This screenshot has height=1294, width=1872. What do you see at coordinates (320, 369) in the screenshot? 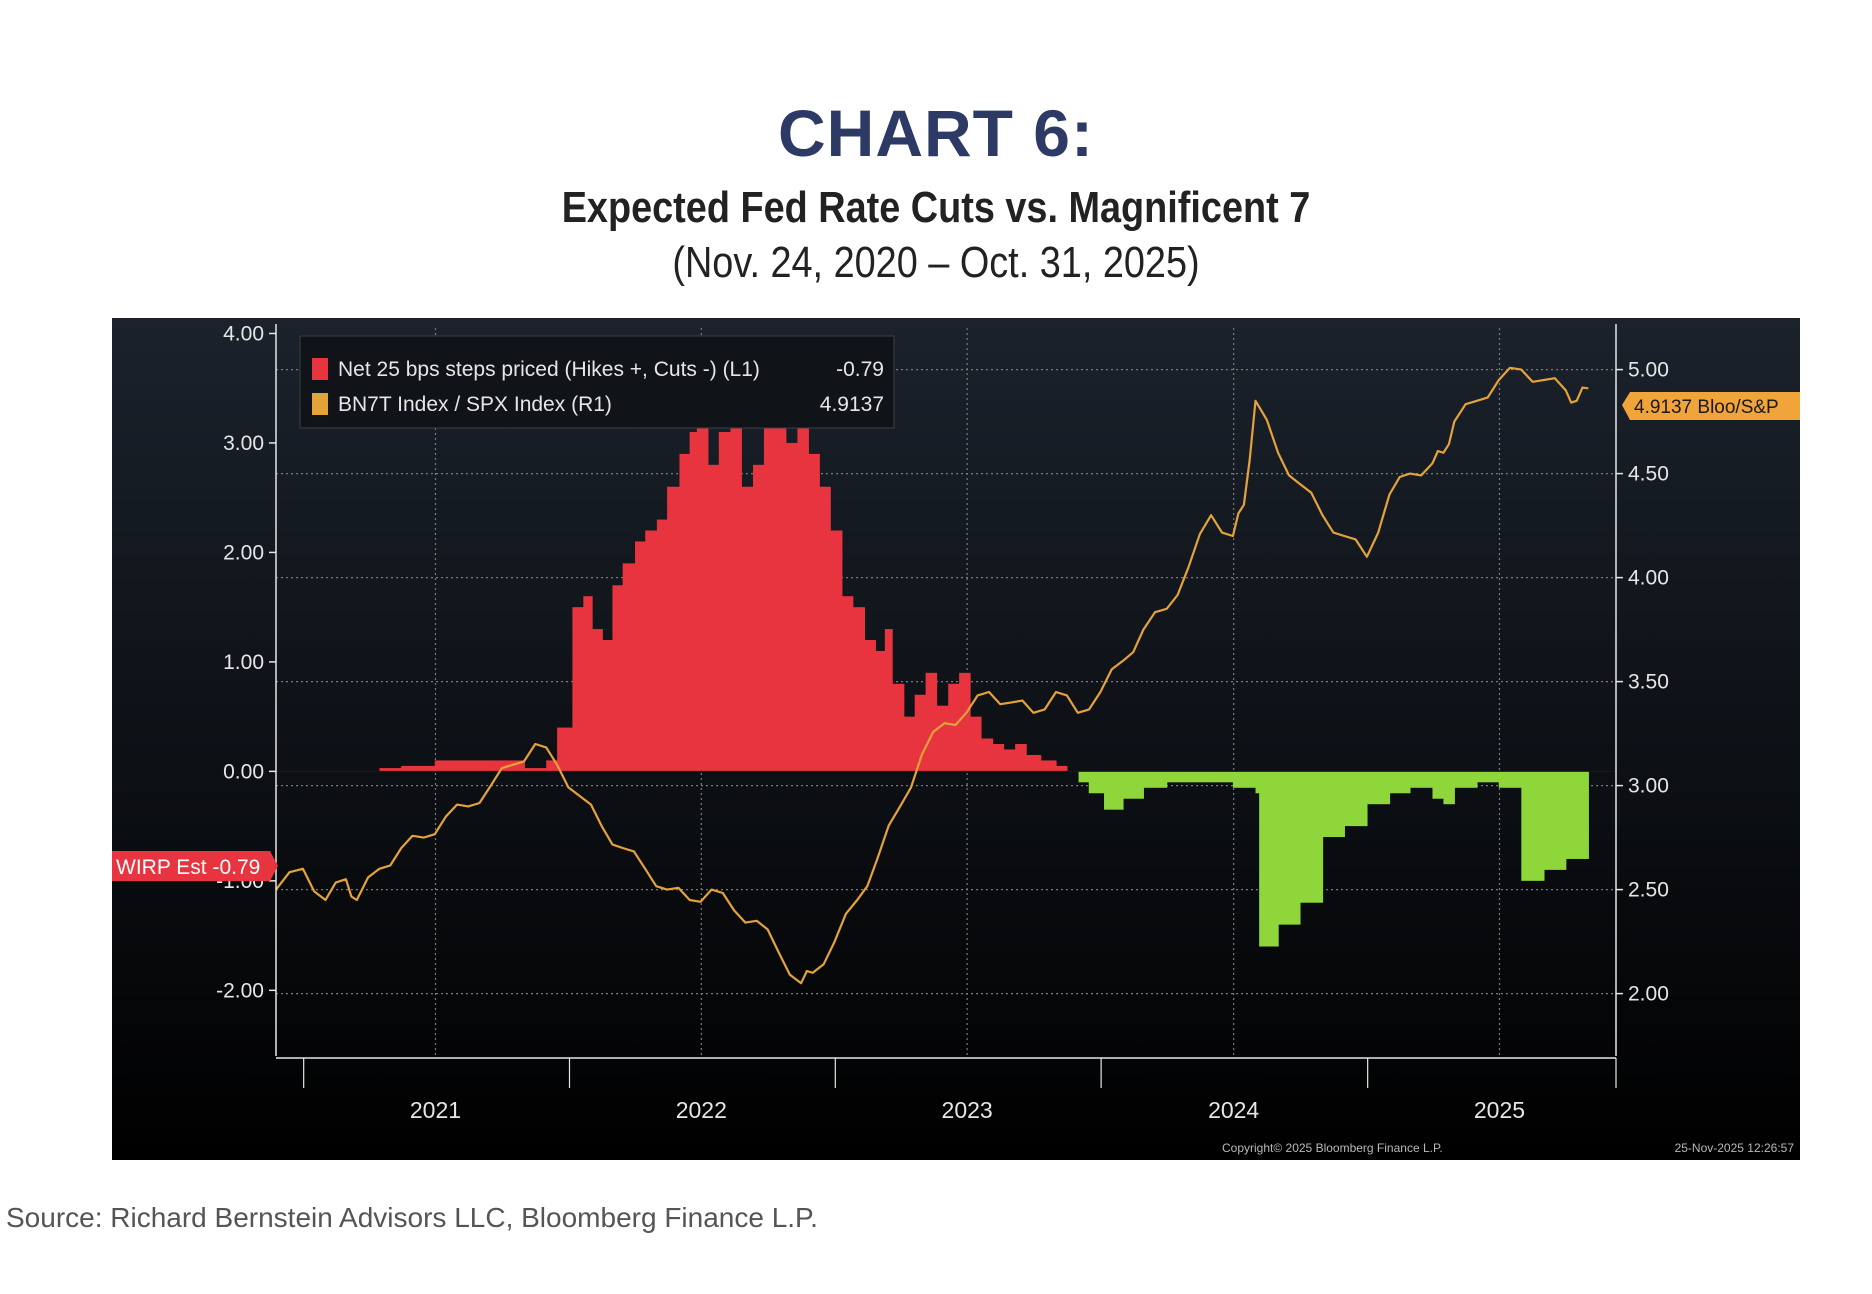
I see `legend-swatch-rate-steps` at bounding box center [320, 369].